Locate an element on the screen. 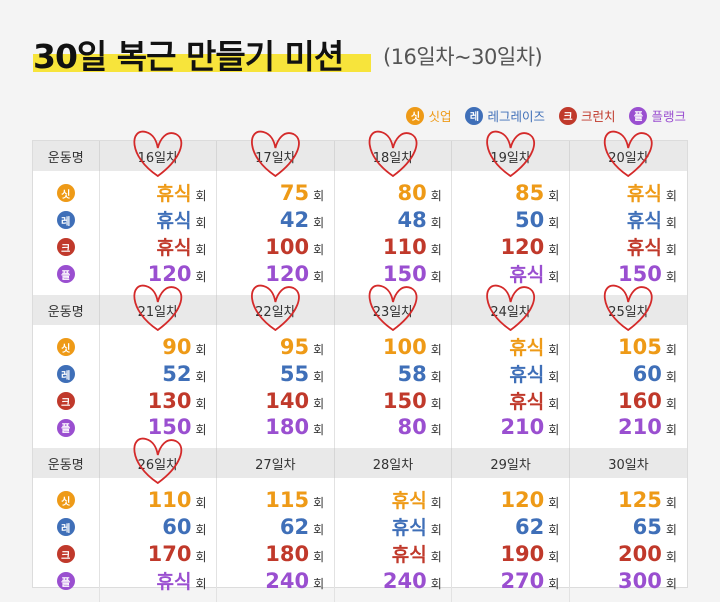 Image resolution: width=720 pixels, height=602 pixels. rep-count: 130 is located at coordinates (169, 400).